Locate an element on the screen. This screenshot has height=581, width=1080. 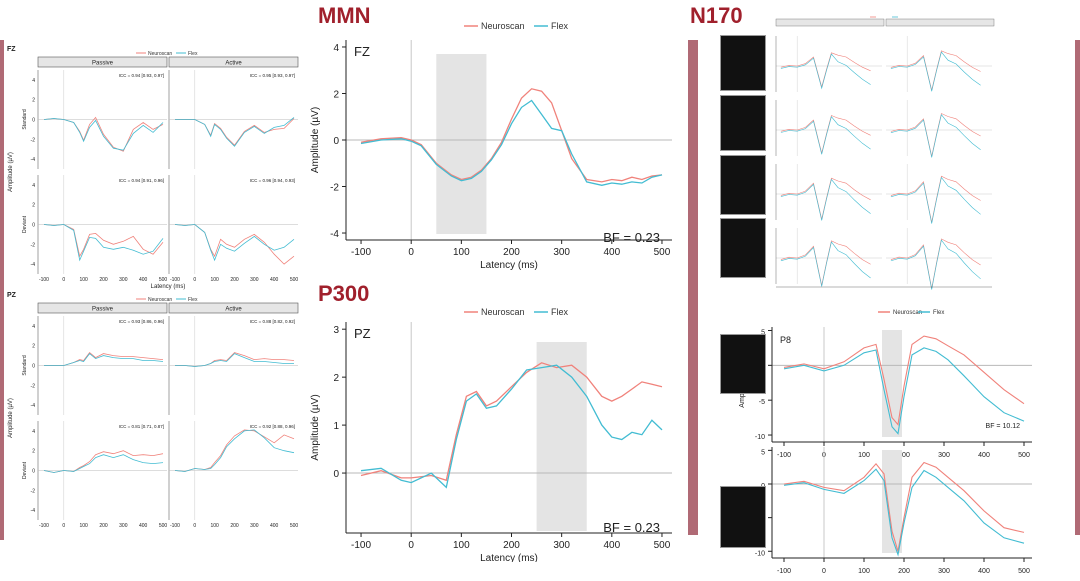
right-accent-bar is located at coordinates (1077, 287).